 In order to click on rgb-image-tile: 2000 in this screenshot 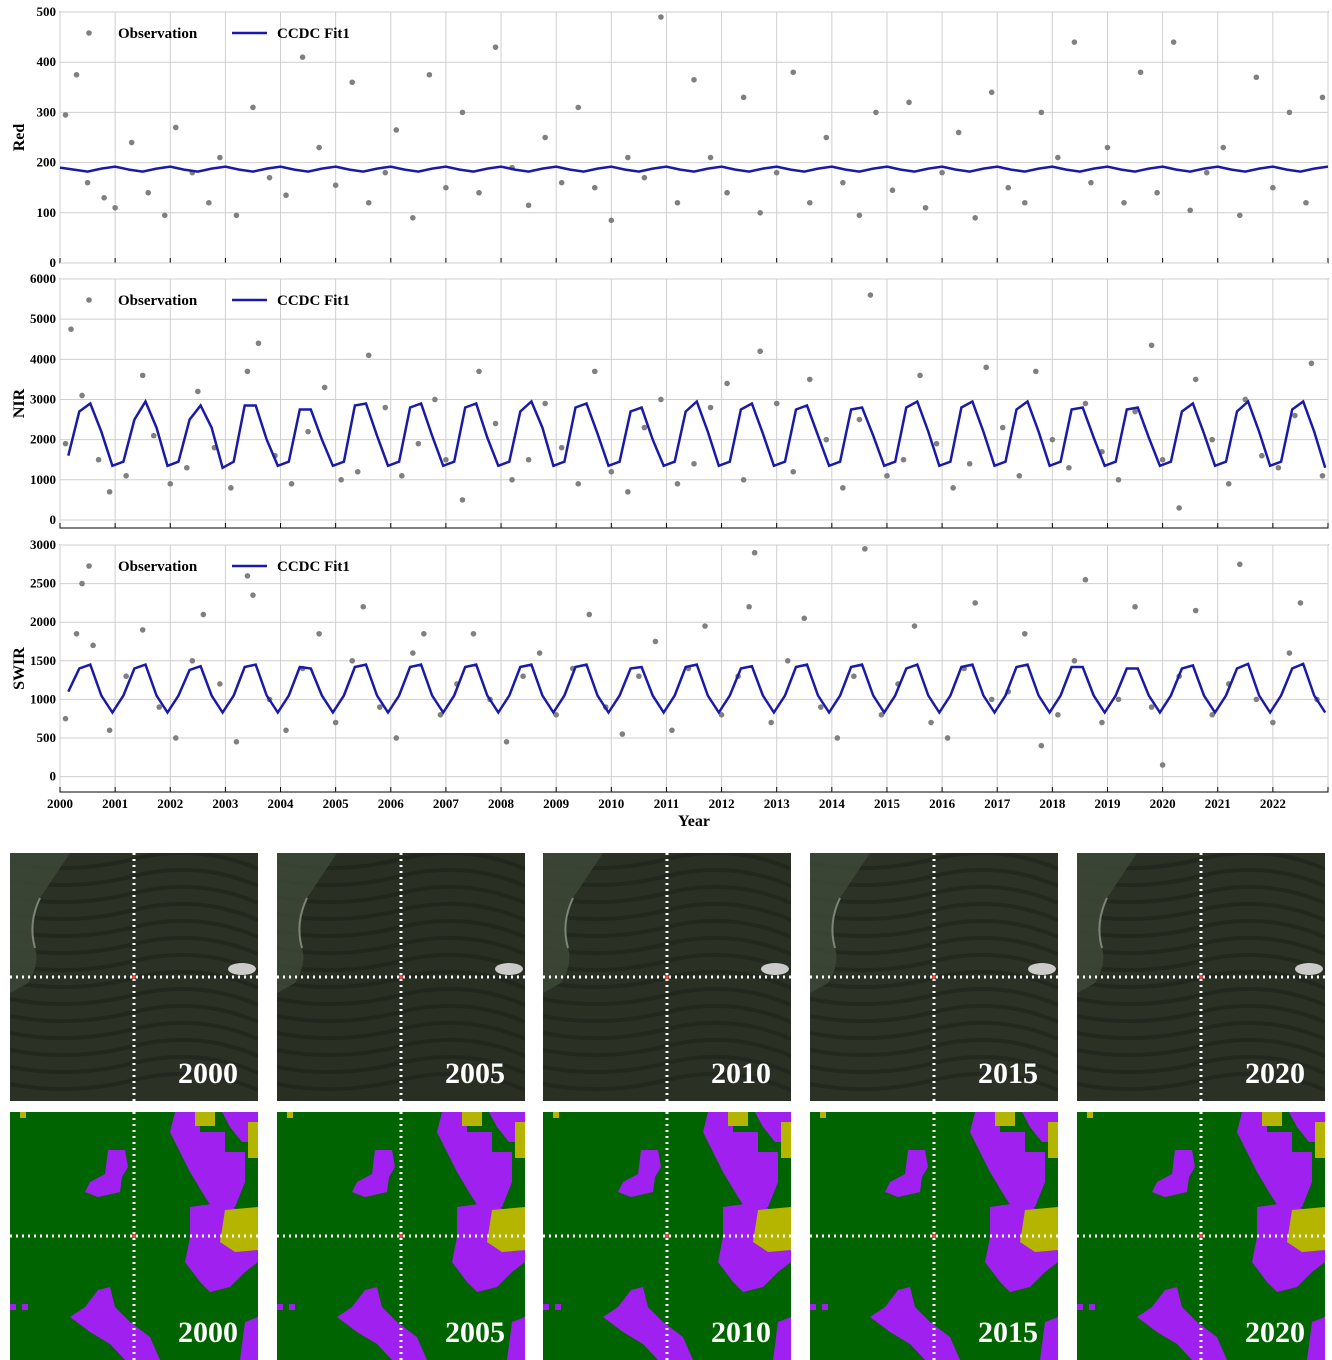, I will do `click(134, 977)`.